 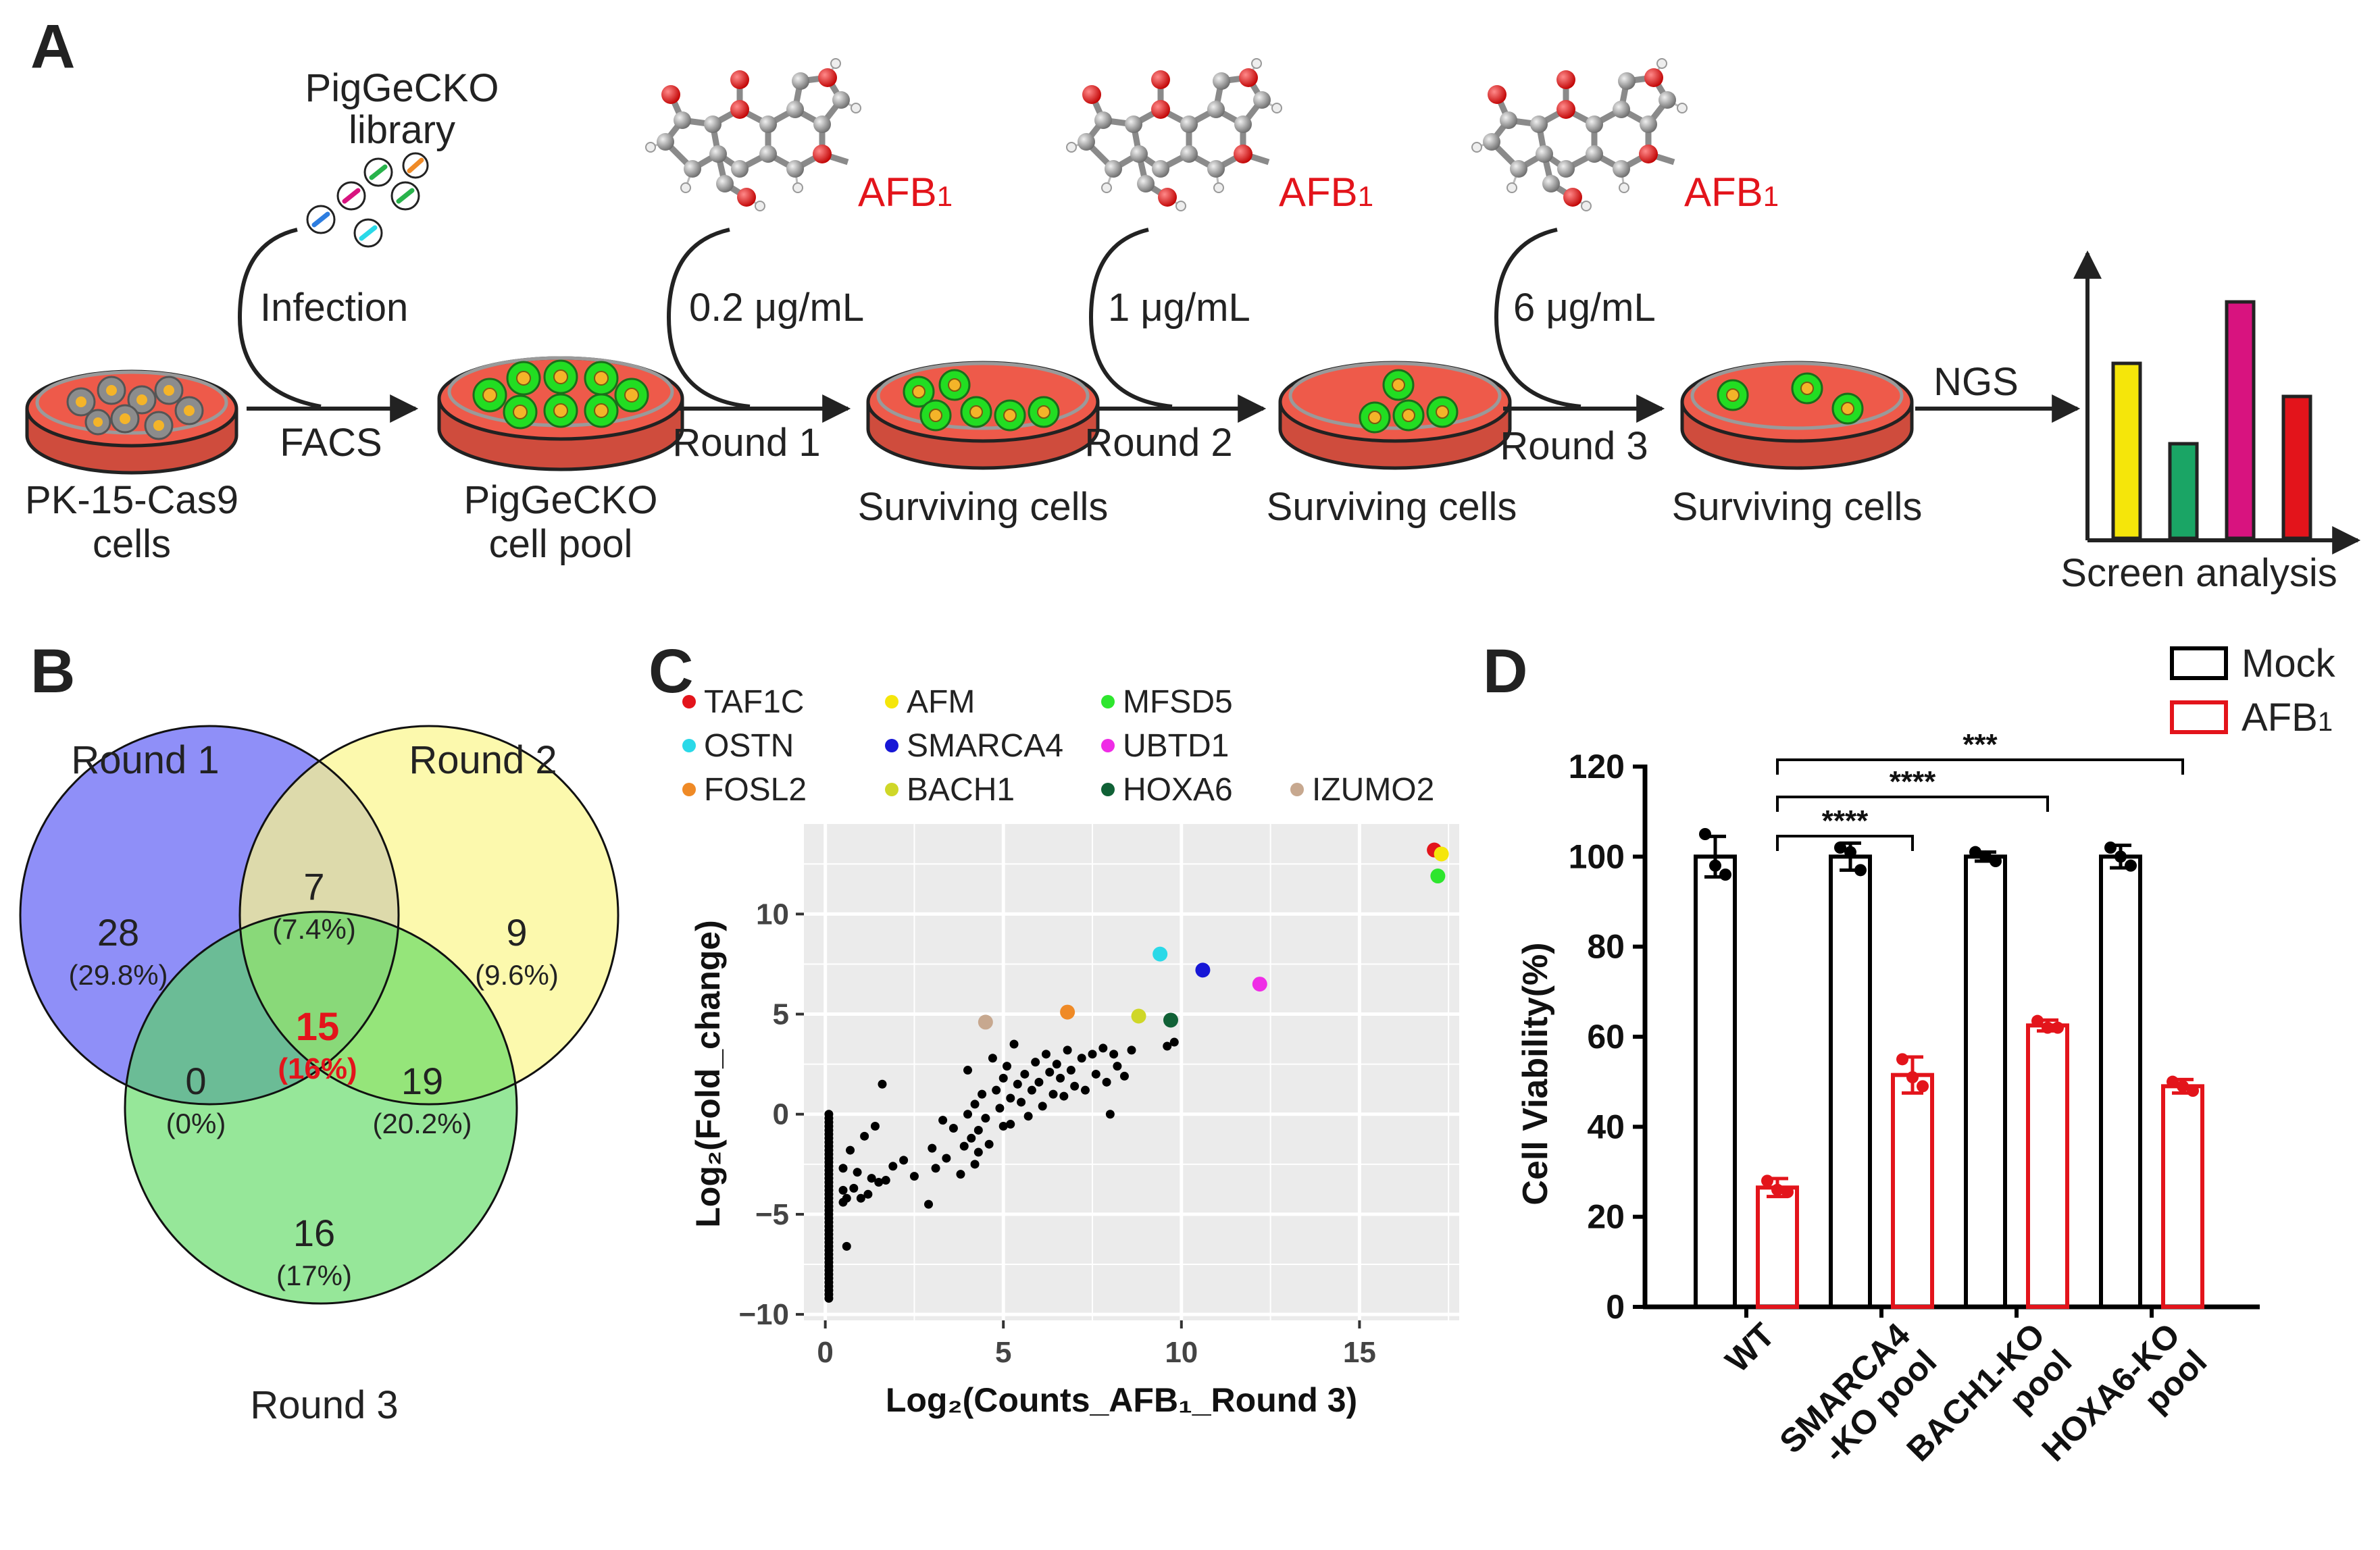 I want to click on legend-swatch-mock, so click(x=2199, y=663).